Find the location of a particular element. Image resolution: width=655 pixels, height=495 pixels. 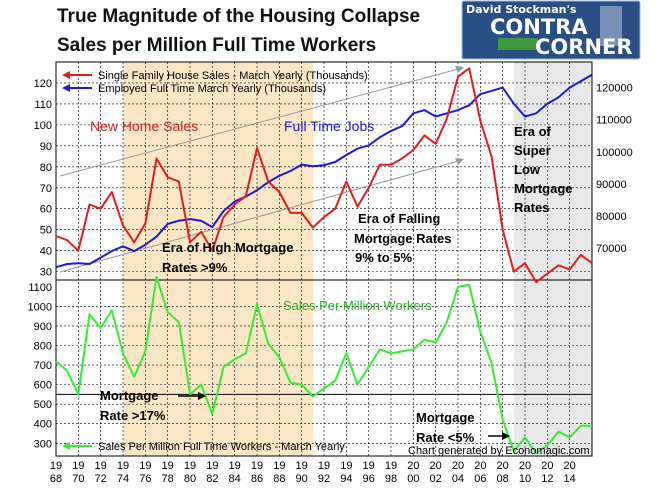

annotation-era-super-low: Era of Super Low Mortgage Rates is located at coordinates (543, 169).